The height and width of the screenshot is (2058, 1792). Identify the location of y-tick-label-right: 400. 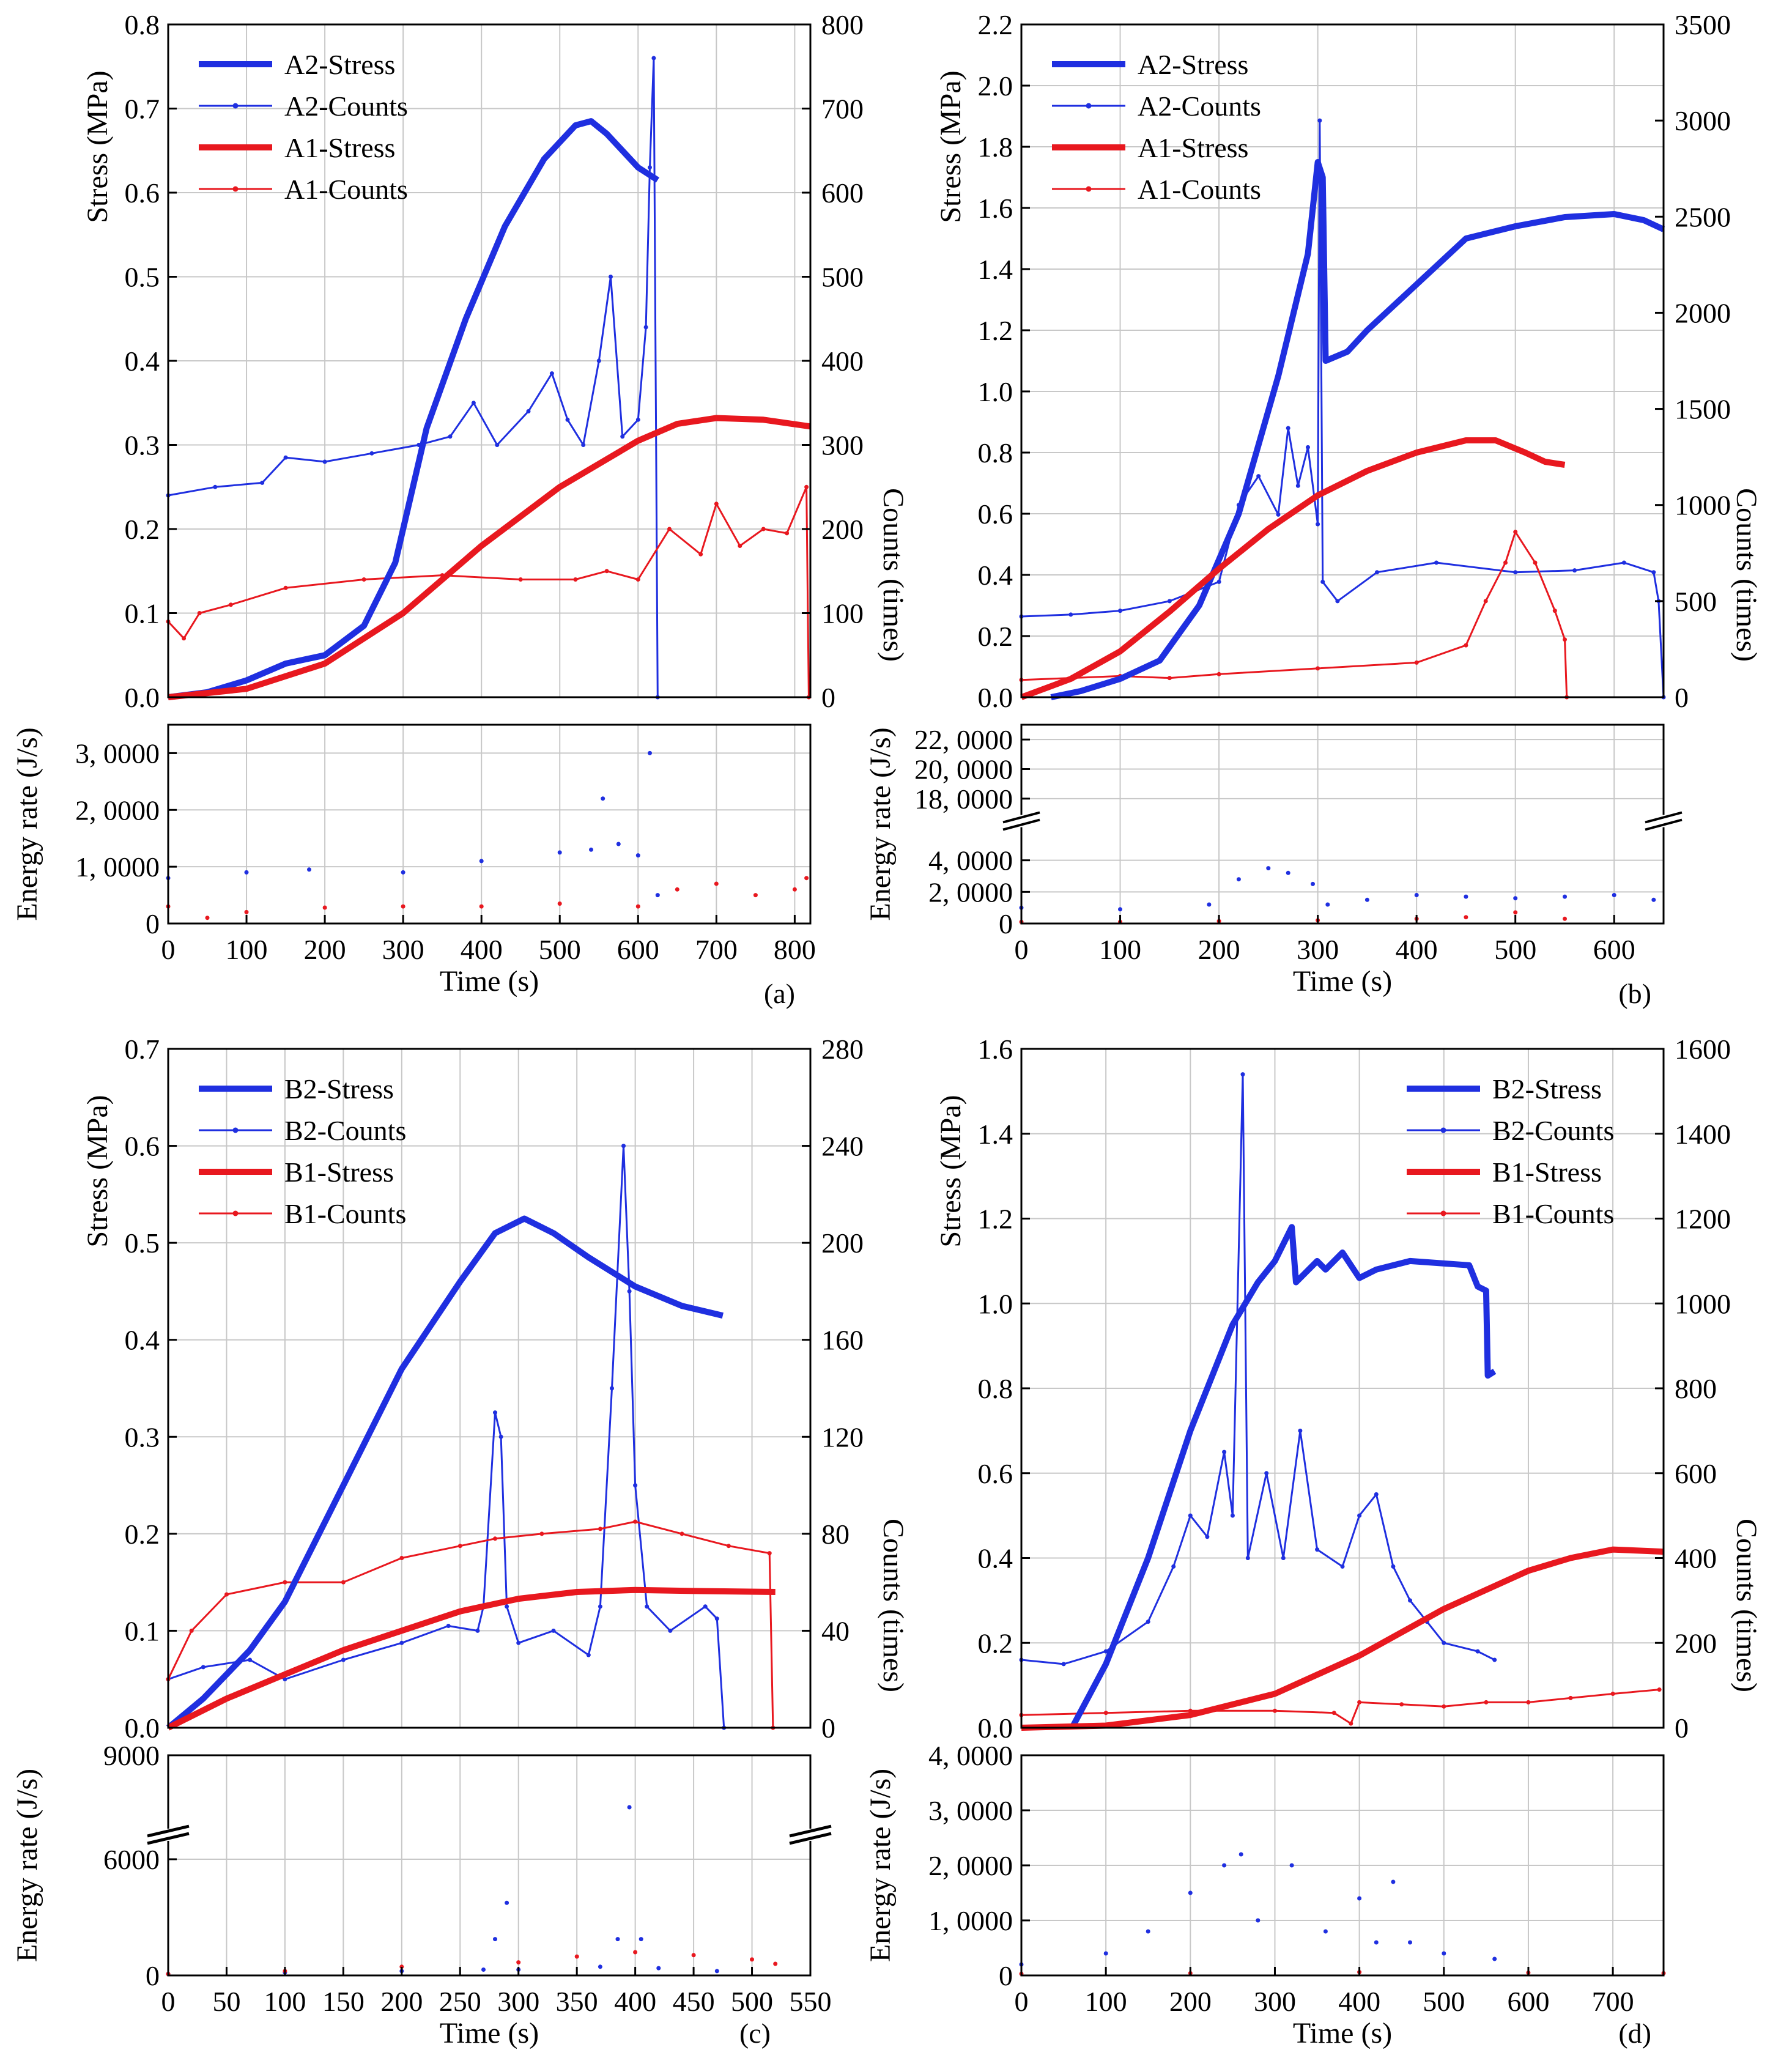
(1696, 1558).